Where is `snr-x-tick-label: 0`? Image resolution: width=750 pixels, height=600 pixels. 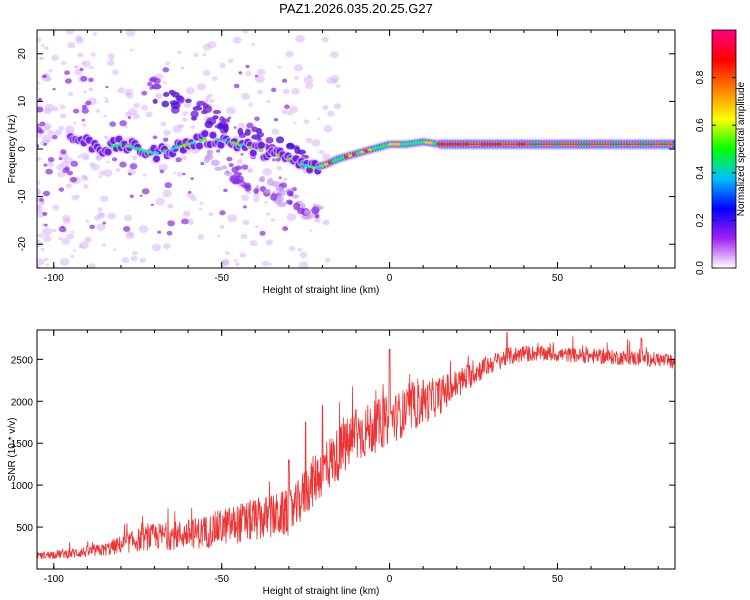 snr-x-tick-label: 0 is located at coordinates (390, 579).